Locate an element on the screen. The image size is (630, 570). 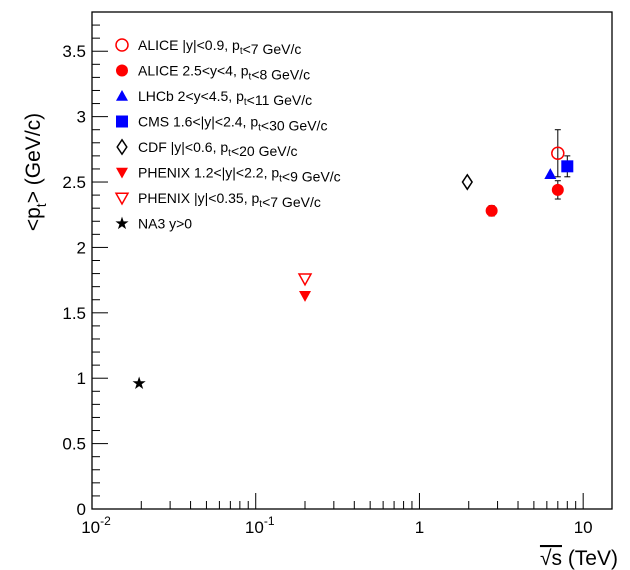
legend-entry: CMS 1.6<|y|<2.4, pt<30 GeV/c is located at coordinates (221, 124).